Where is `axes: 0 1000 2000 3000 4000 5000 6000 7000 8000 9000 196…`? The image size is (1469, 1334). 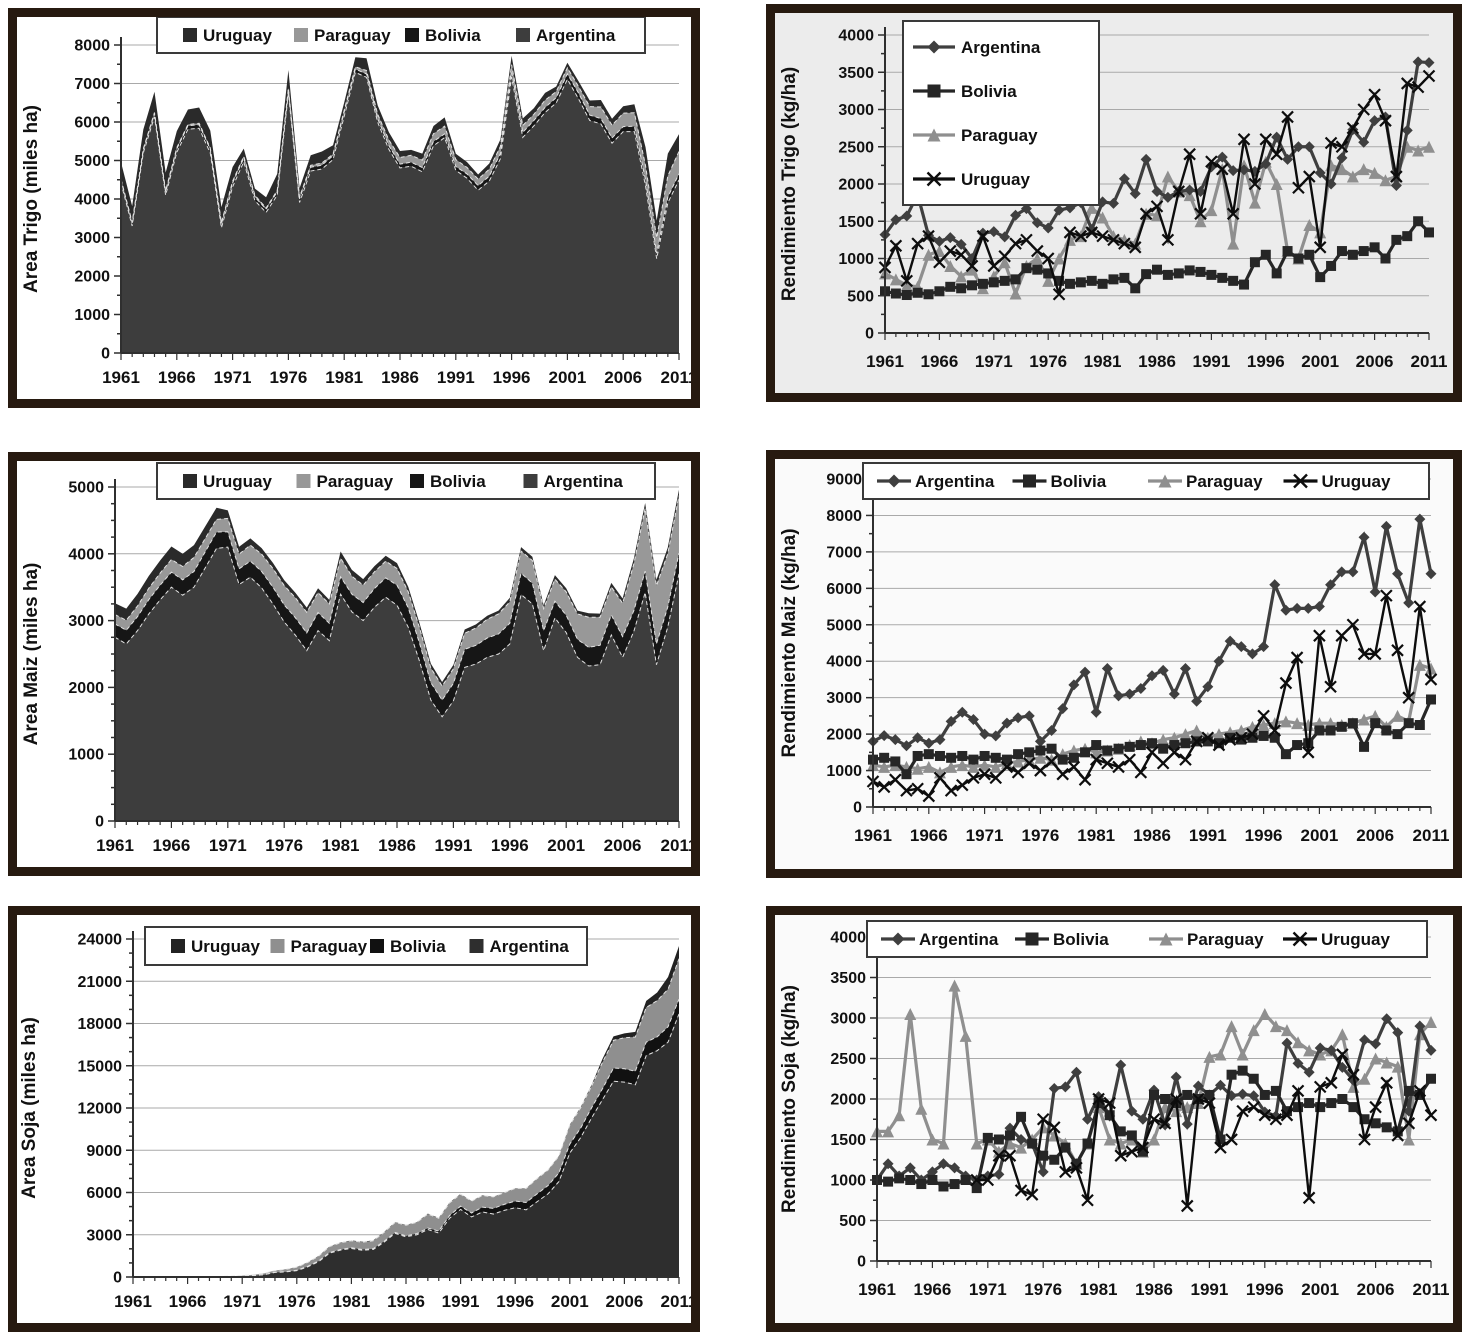 axes: 0 1000 2000 3000 4000 5000 6000 7000 8000 9000 196… is located at coordinates (1137, 658).